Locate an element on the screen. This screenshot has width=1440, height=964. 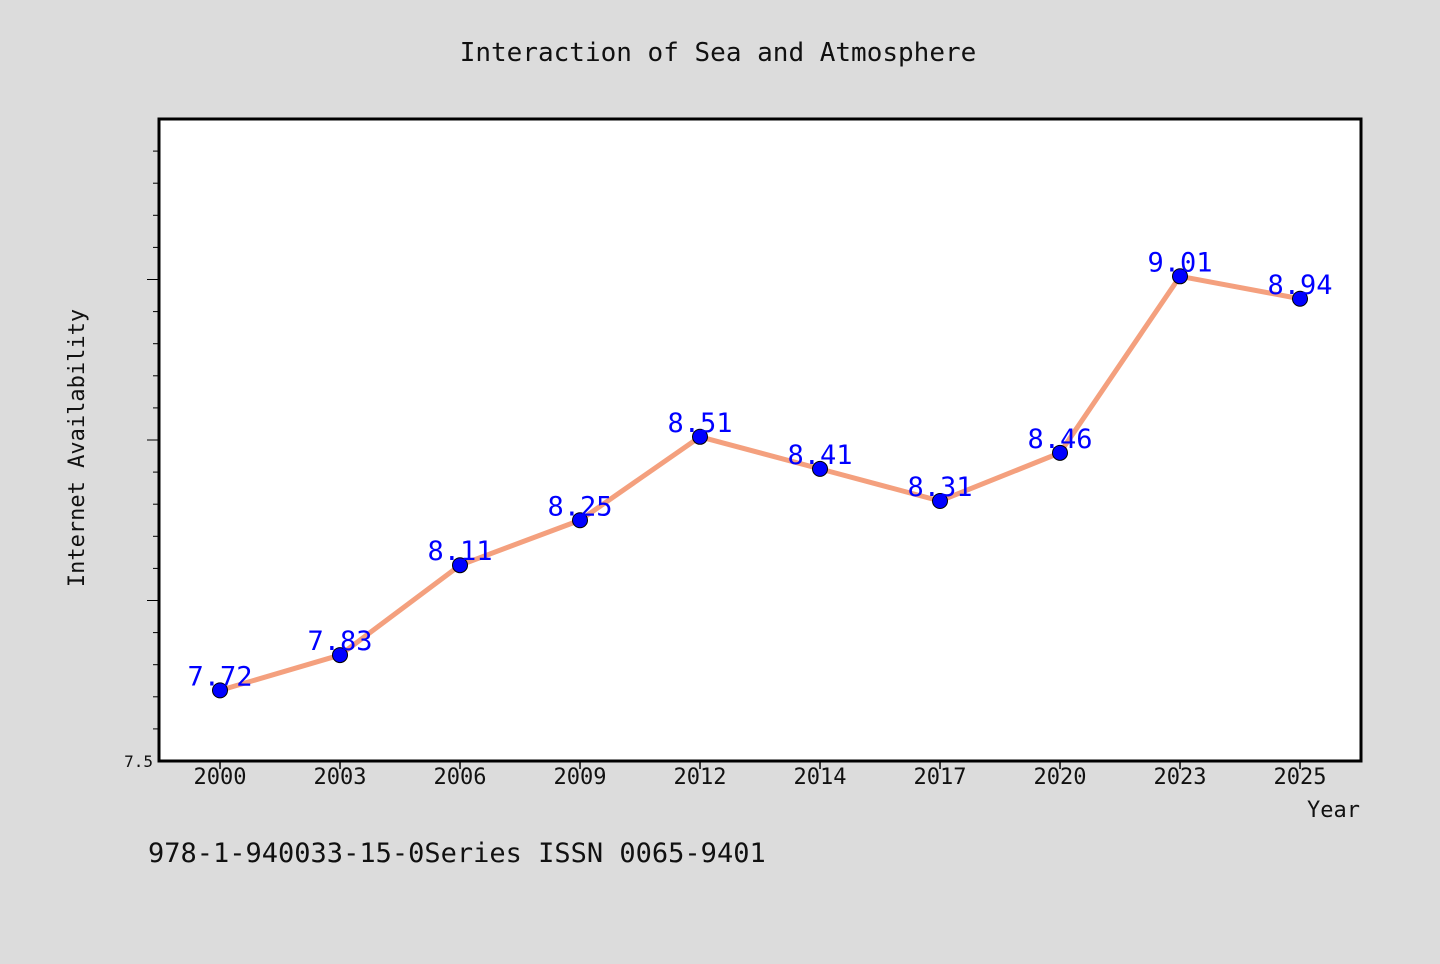
data-label: 8.46 is located at coordinates (1059, 439).